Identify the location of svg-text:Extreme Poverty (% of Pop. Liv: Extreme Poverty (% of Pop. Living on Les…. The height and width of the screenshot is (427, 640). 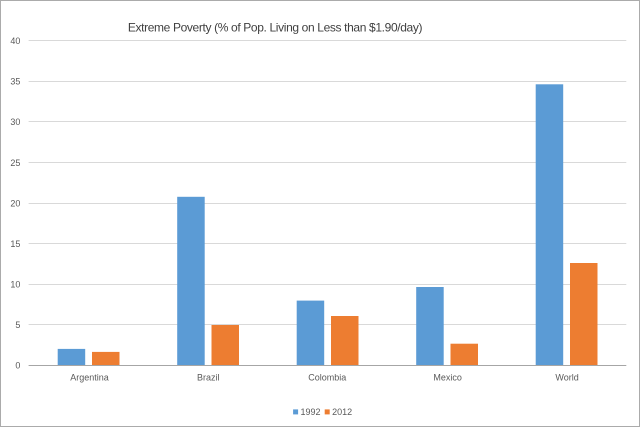
(275, 28).